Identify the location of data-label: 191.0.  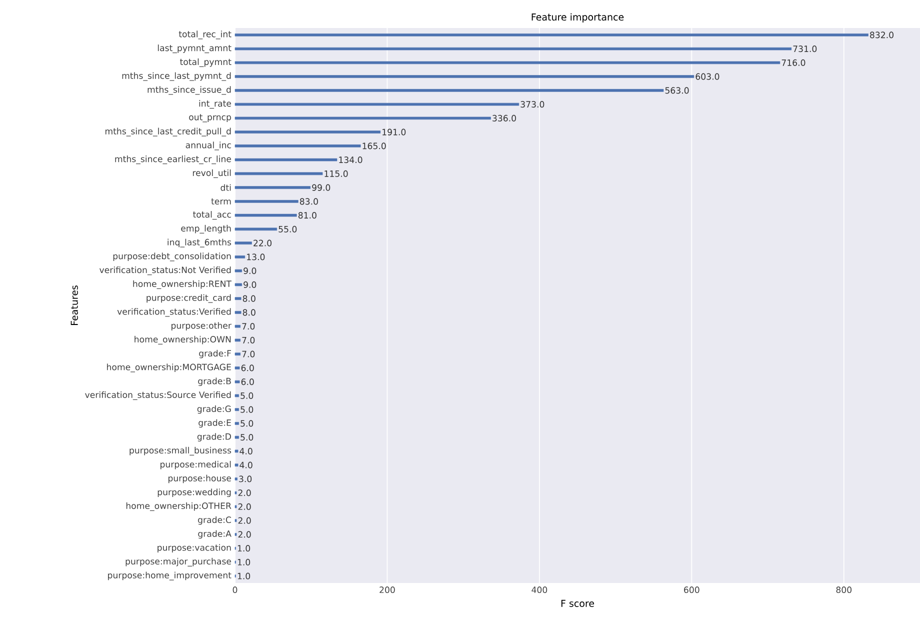
(394, 132).